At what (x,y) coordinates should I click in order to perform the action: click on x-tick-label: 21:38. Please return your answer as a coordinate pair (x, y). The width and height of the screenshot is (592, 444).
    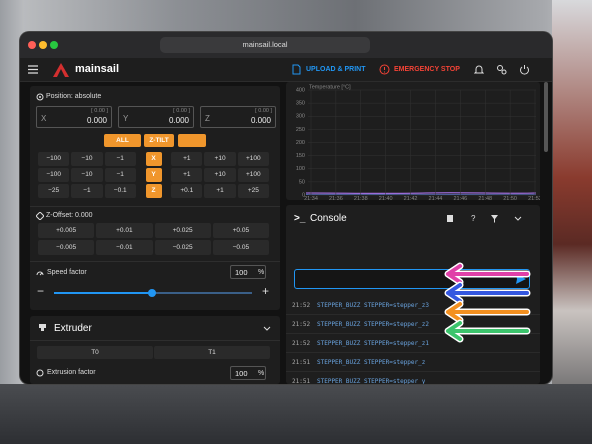
    Looking at the image, I should click on (361, 198).